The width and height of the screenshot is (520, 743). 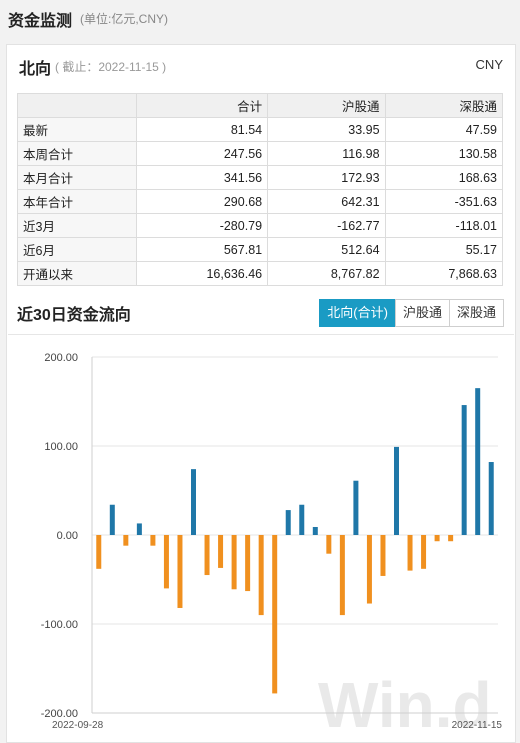 I want to click on y-tick-label: 100.00, so click(x=61, y=447).